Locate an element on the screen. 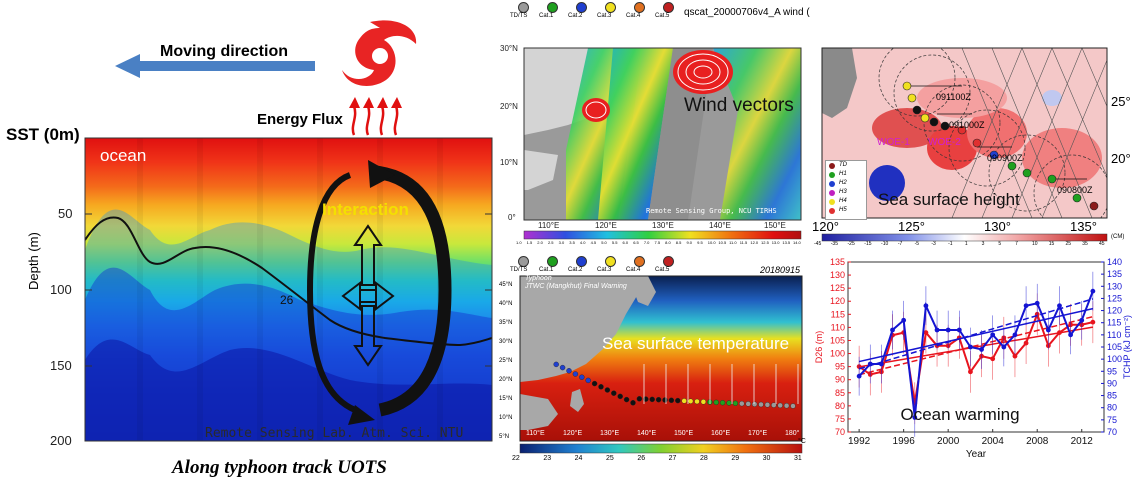  tchp-tick-90: 90 is located at coordinates (1112, 383).